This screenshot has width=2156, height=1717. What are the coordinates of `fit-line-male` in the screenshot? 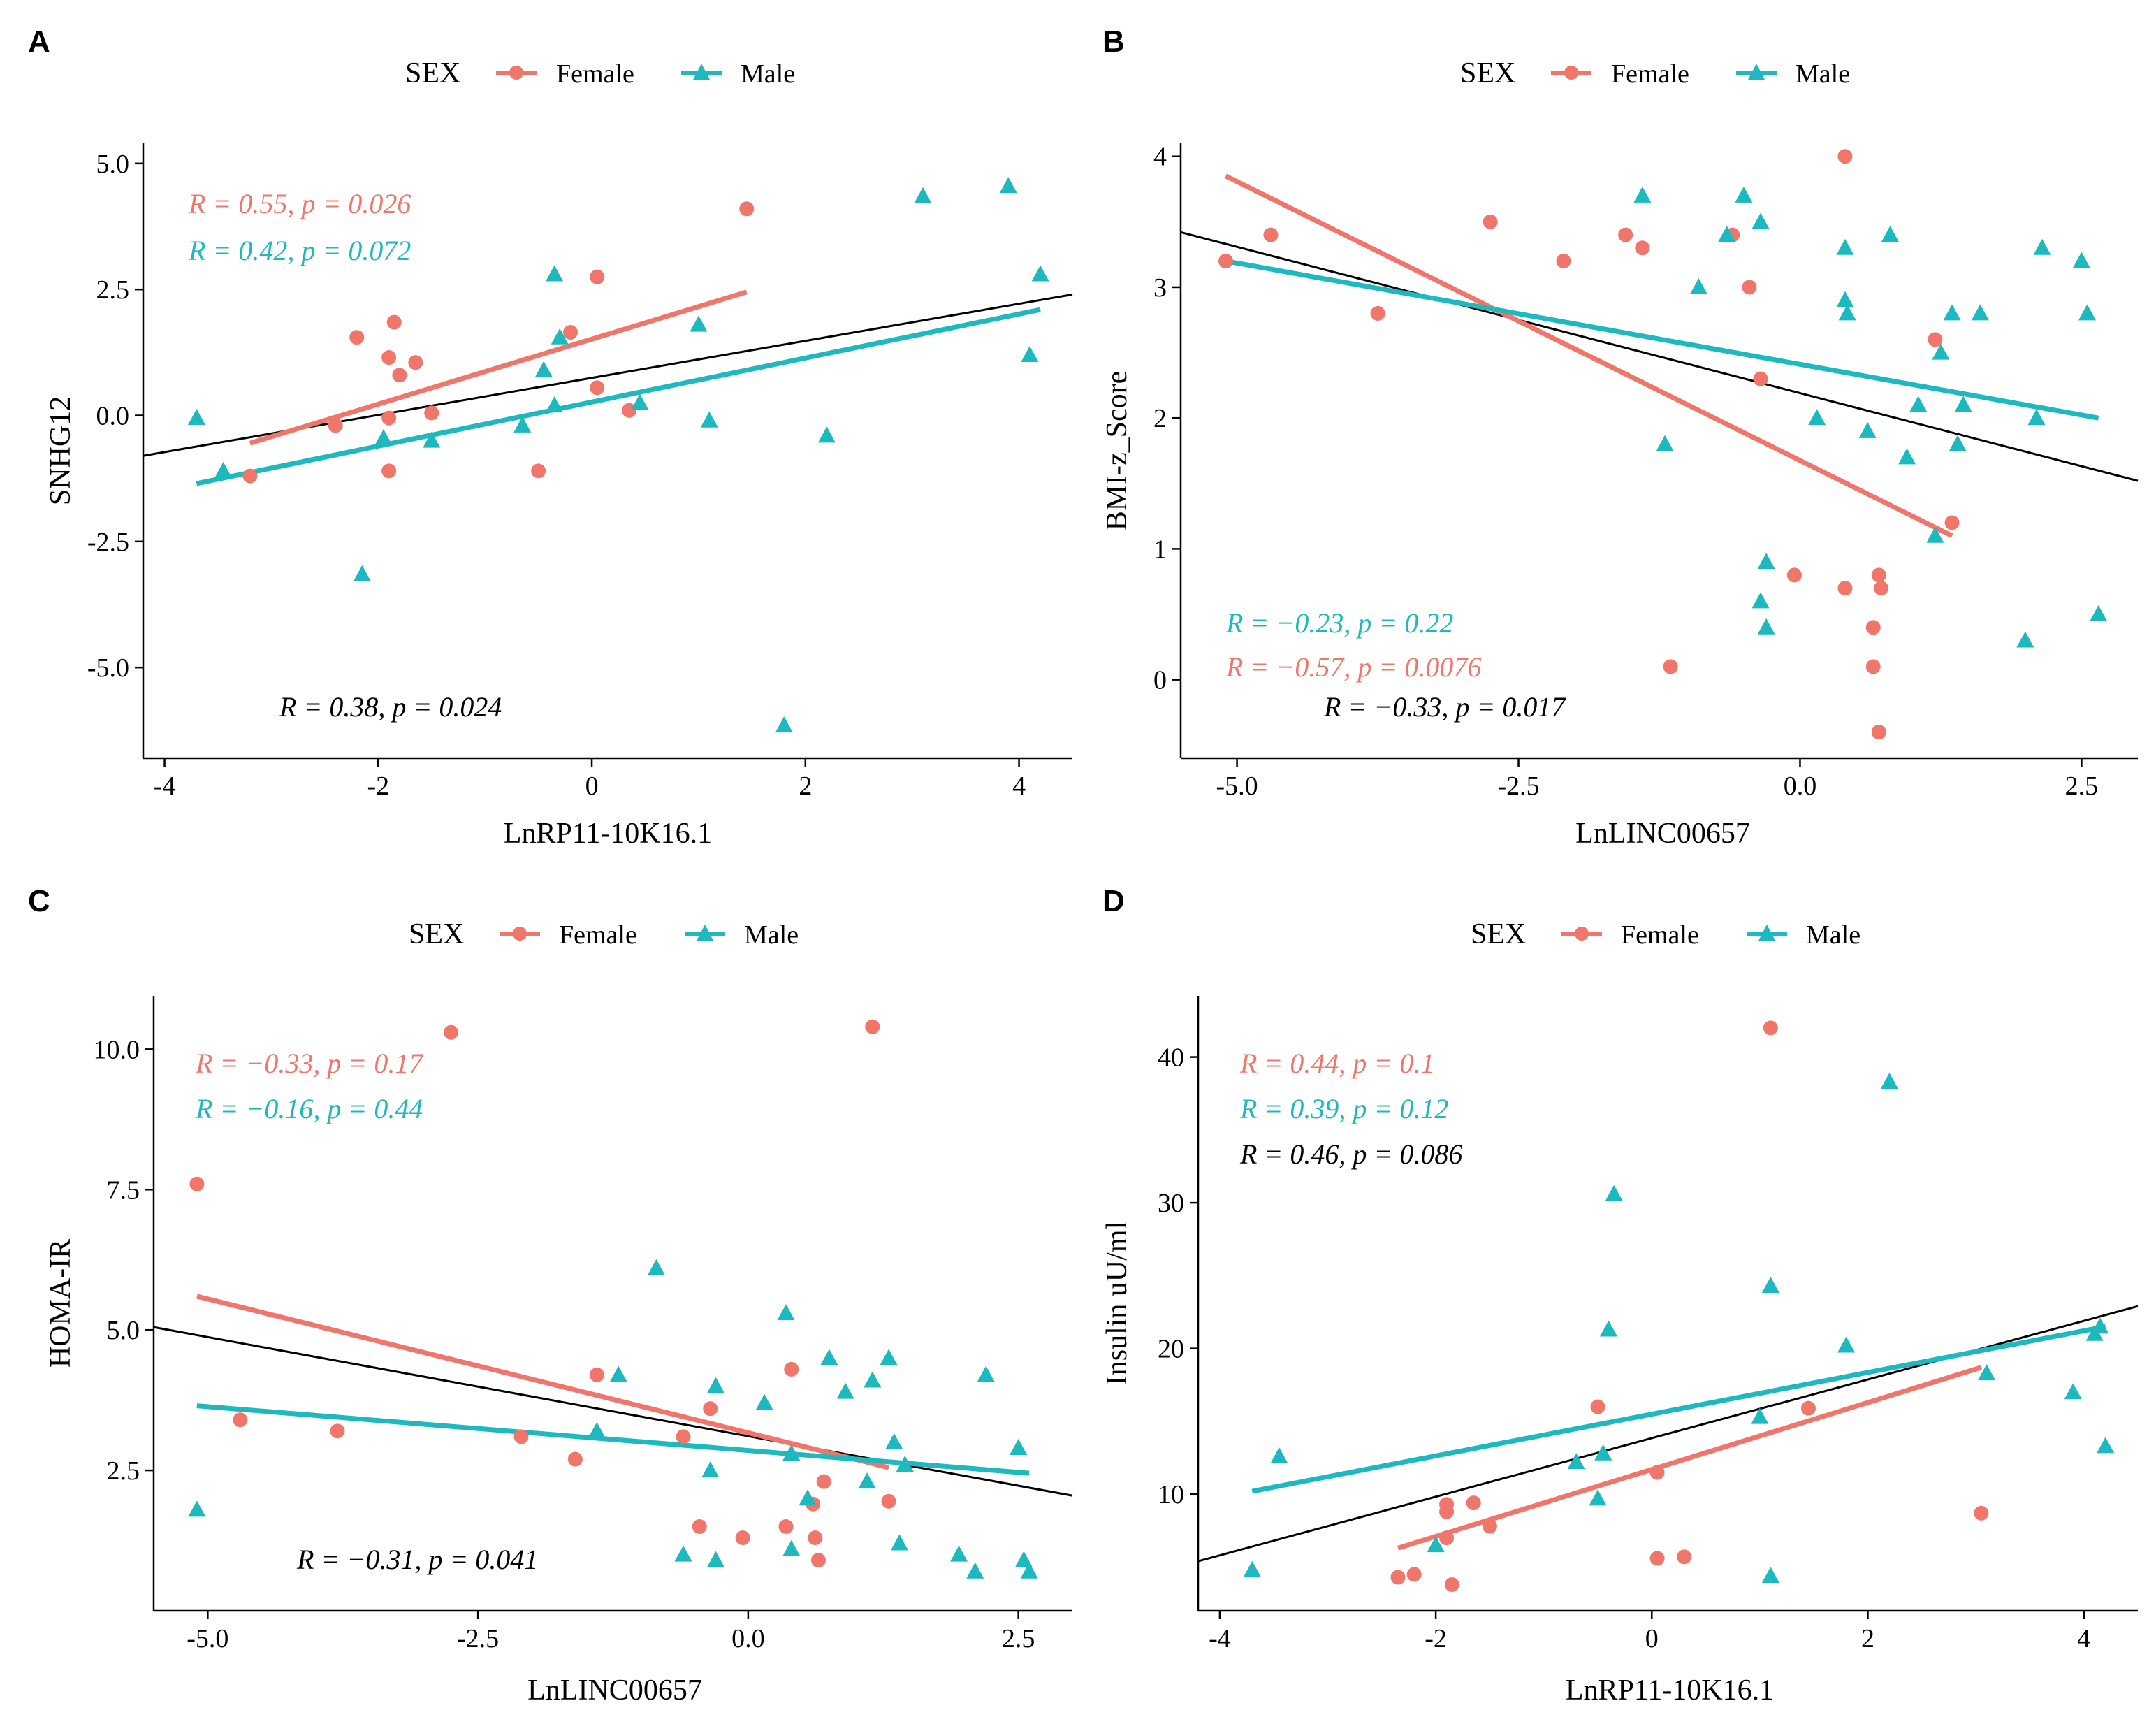 It's located at (618, 396).